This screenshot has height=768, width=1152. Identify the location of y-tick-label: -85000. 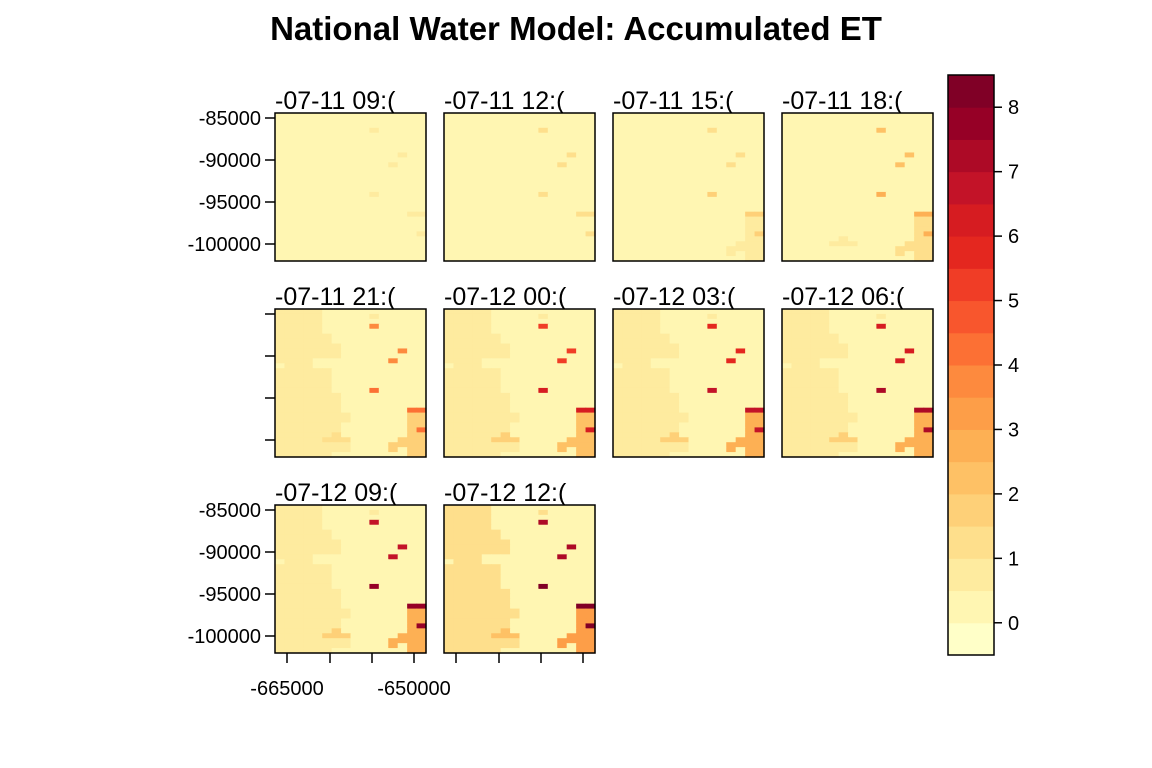
(230, 119).